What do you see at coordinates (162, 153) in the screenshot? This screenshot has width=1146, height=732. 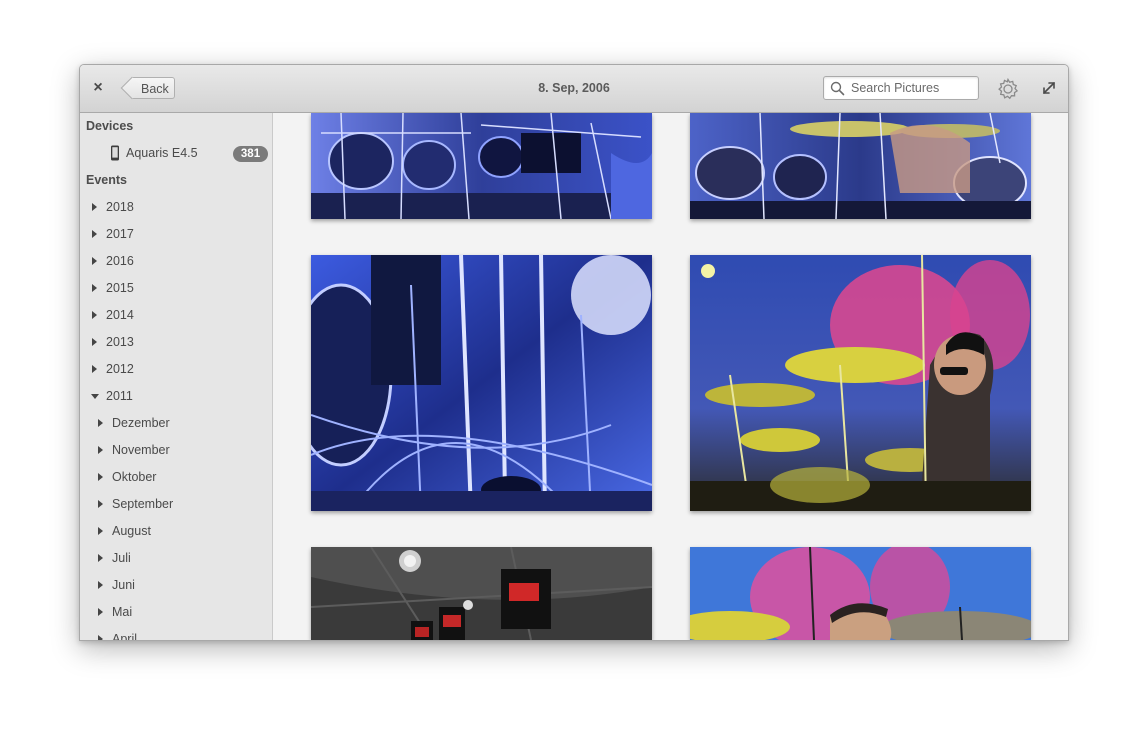 I see `device-name: Aquaris E4.5` at bounding box center [162, 153].